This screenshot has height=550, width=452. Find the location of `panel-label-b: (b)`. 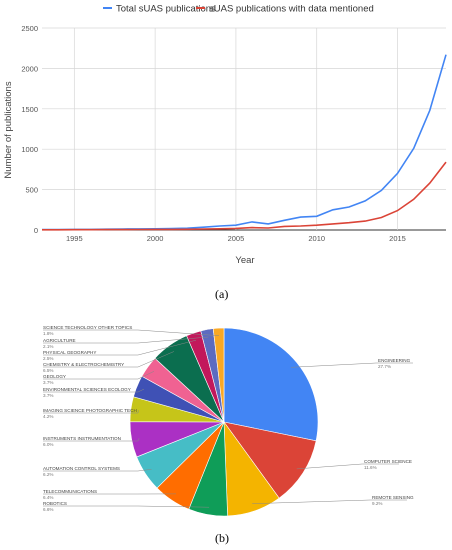

panel-label-b: (b) is located at coordinates (222, 538).